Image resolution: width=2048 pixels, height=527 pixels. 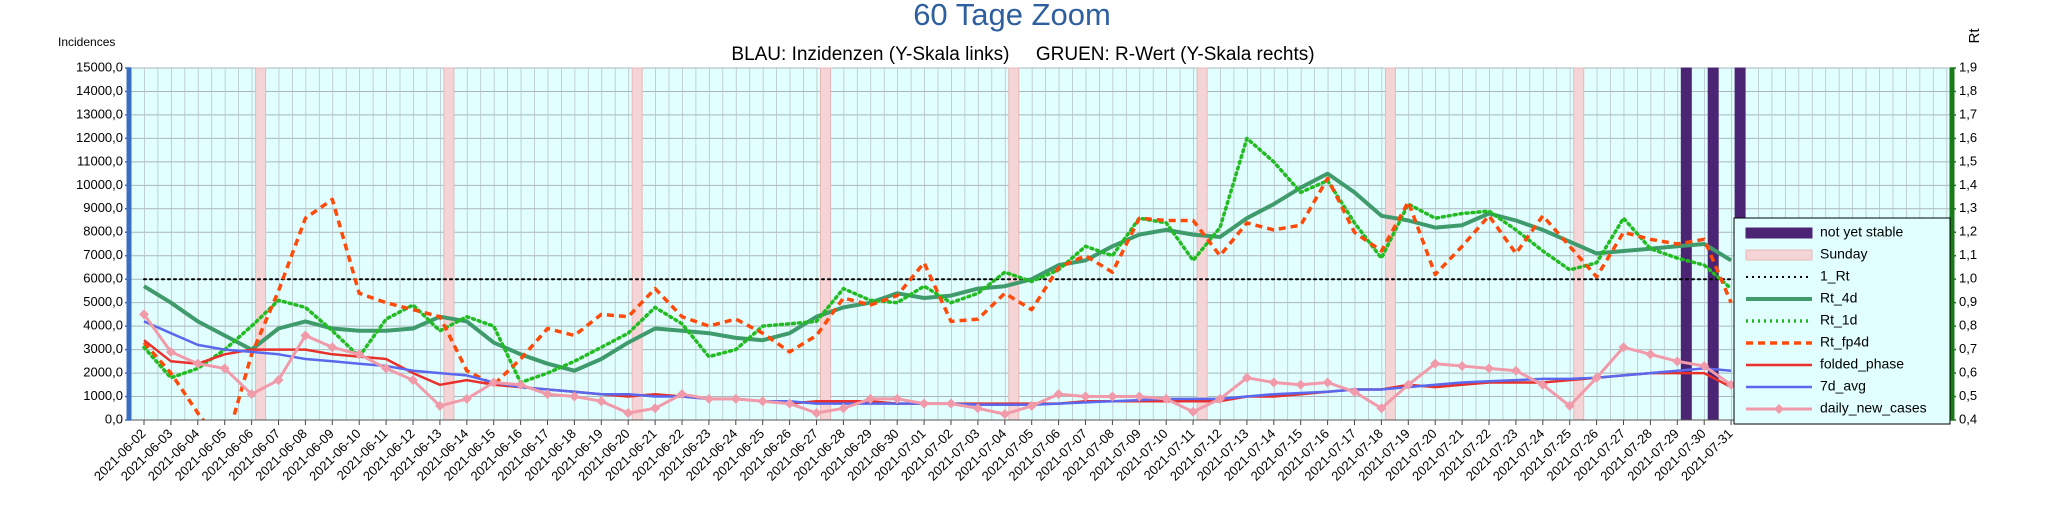 I want to click on y2-tick-label: 1,7, so click(x=1968, y=113).